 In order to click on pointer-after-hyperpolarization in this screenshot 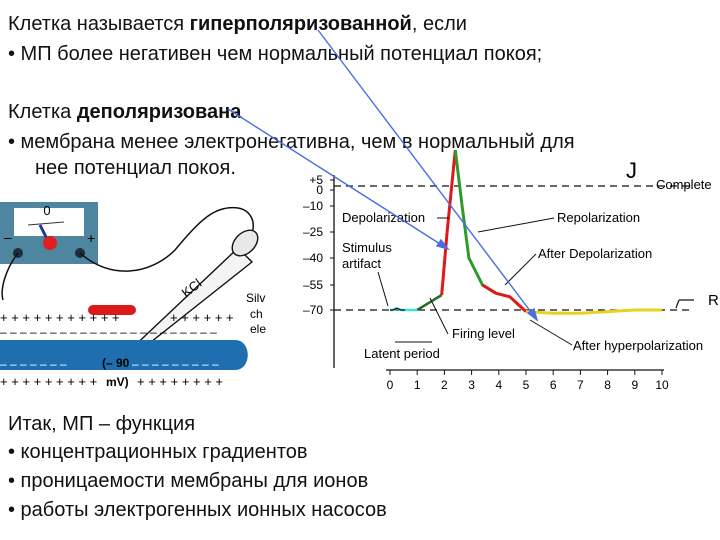, I will do `click(551, 332)`.